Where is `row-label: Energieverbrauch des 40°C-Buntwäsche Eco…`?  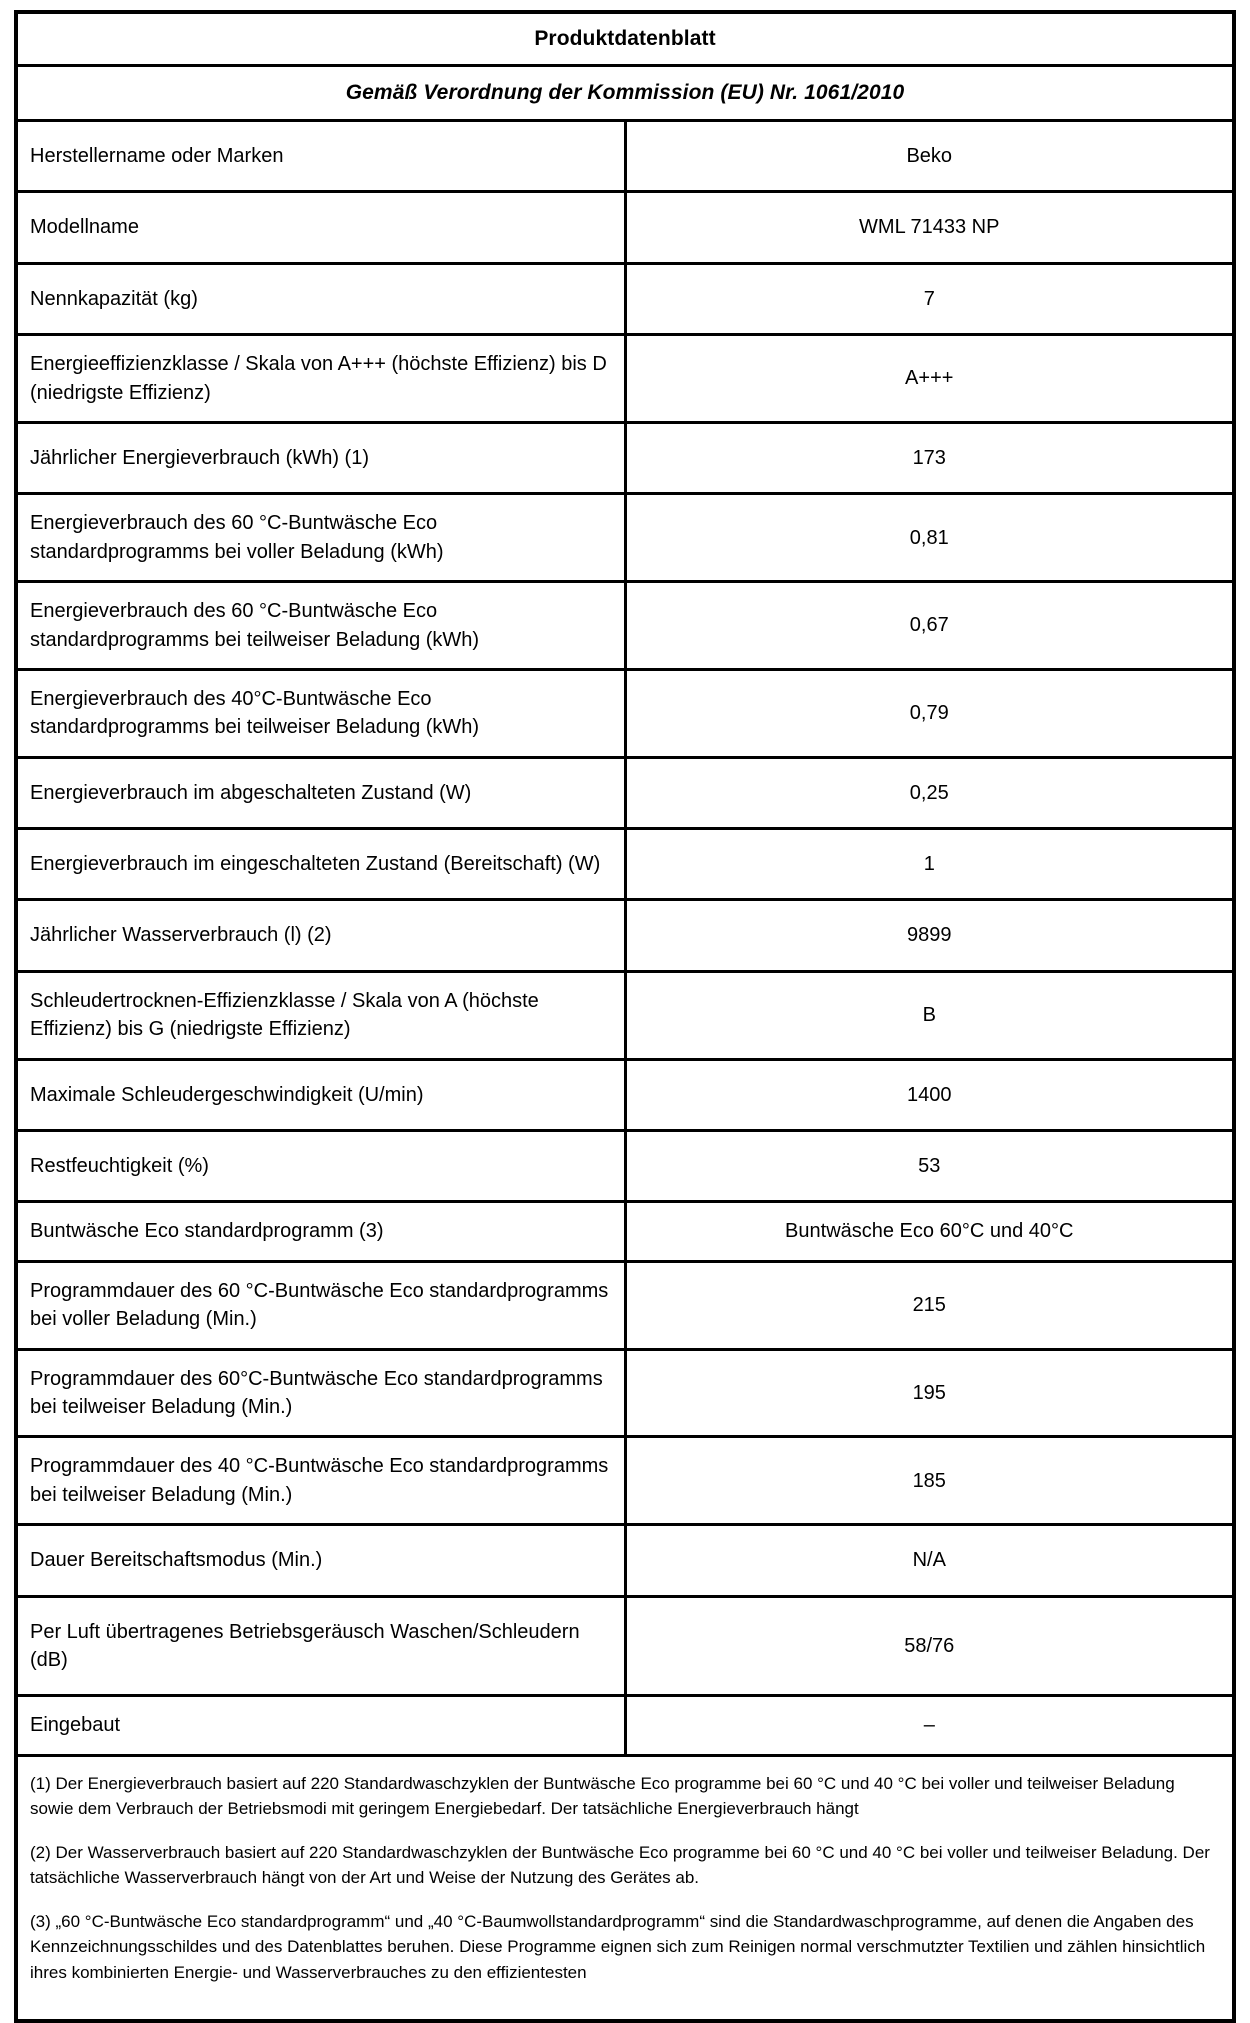 row-label: Energieverbrauch des 40°C-Buntwäsche Eco… is located at coordinates (320, 713).